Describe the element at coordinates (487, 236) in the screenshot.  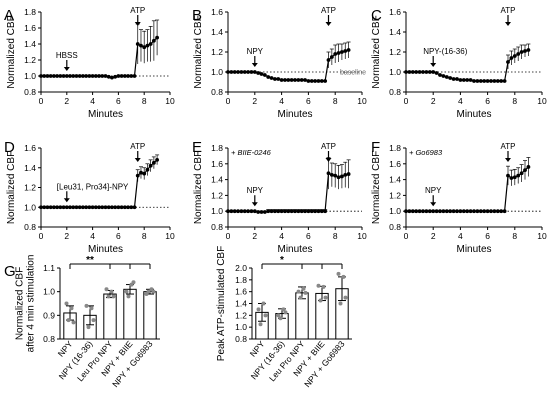
I see `x-tick-label-f: 6` at that location.